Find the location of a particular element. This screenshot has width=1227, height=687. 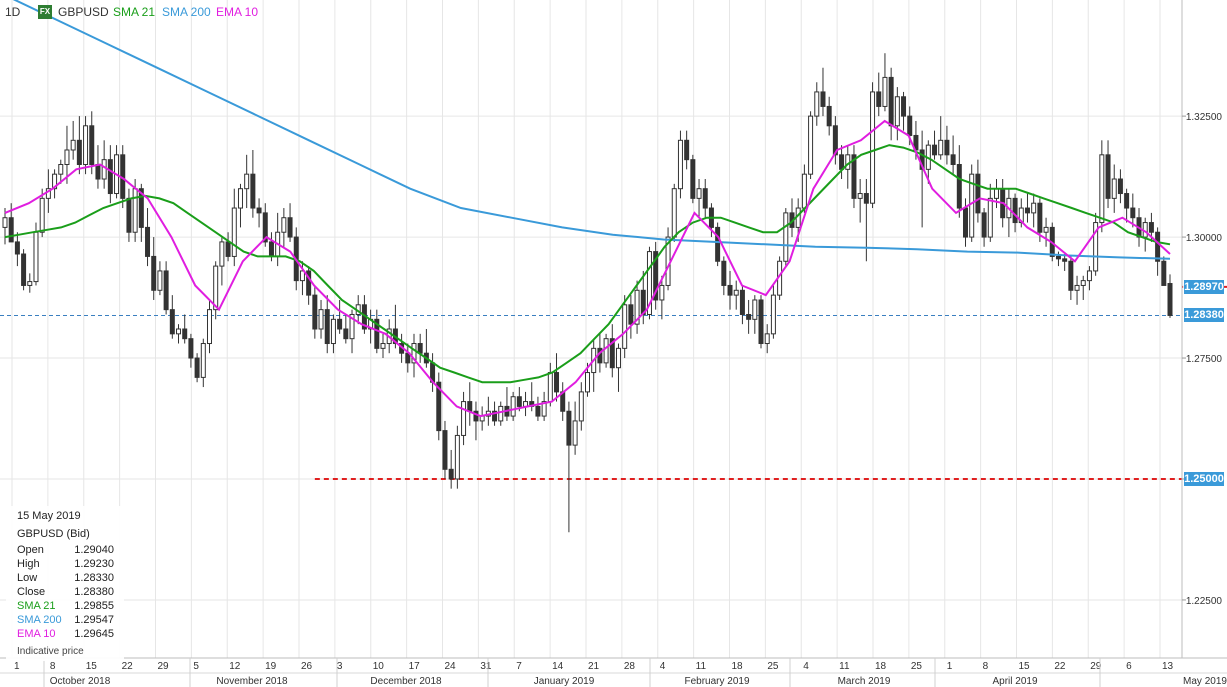

indicator-ema10-label: EMA 10 is located at coordinates (237, 12).